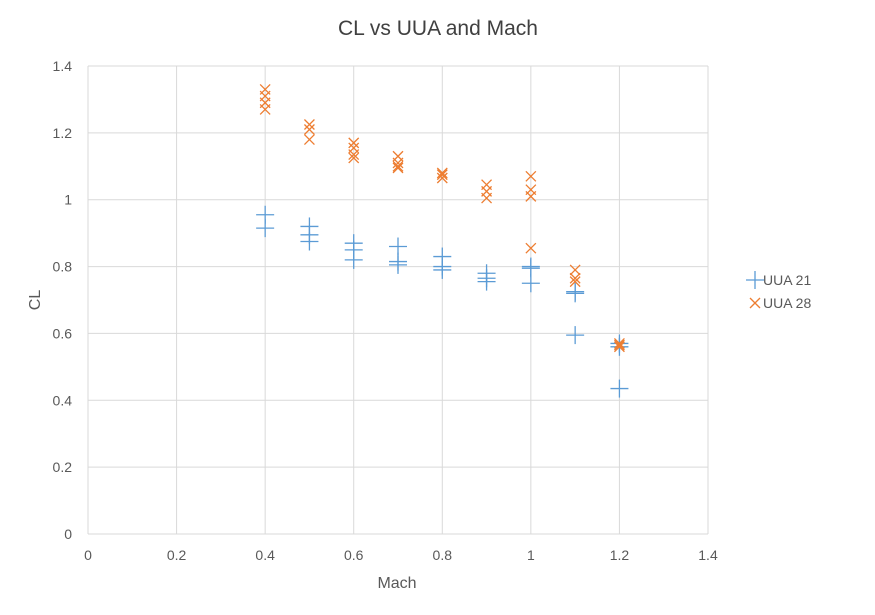 The width and height of the screenshot is (875, 615). I want to click on y-tick-label: 0.8, so click(63, 267).